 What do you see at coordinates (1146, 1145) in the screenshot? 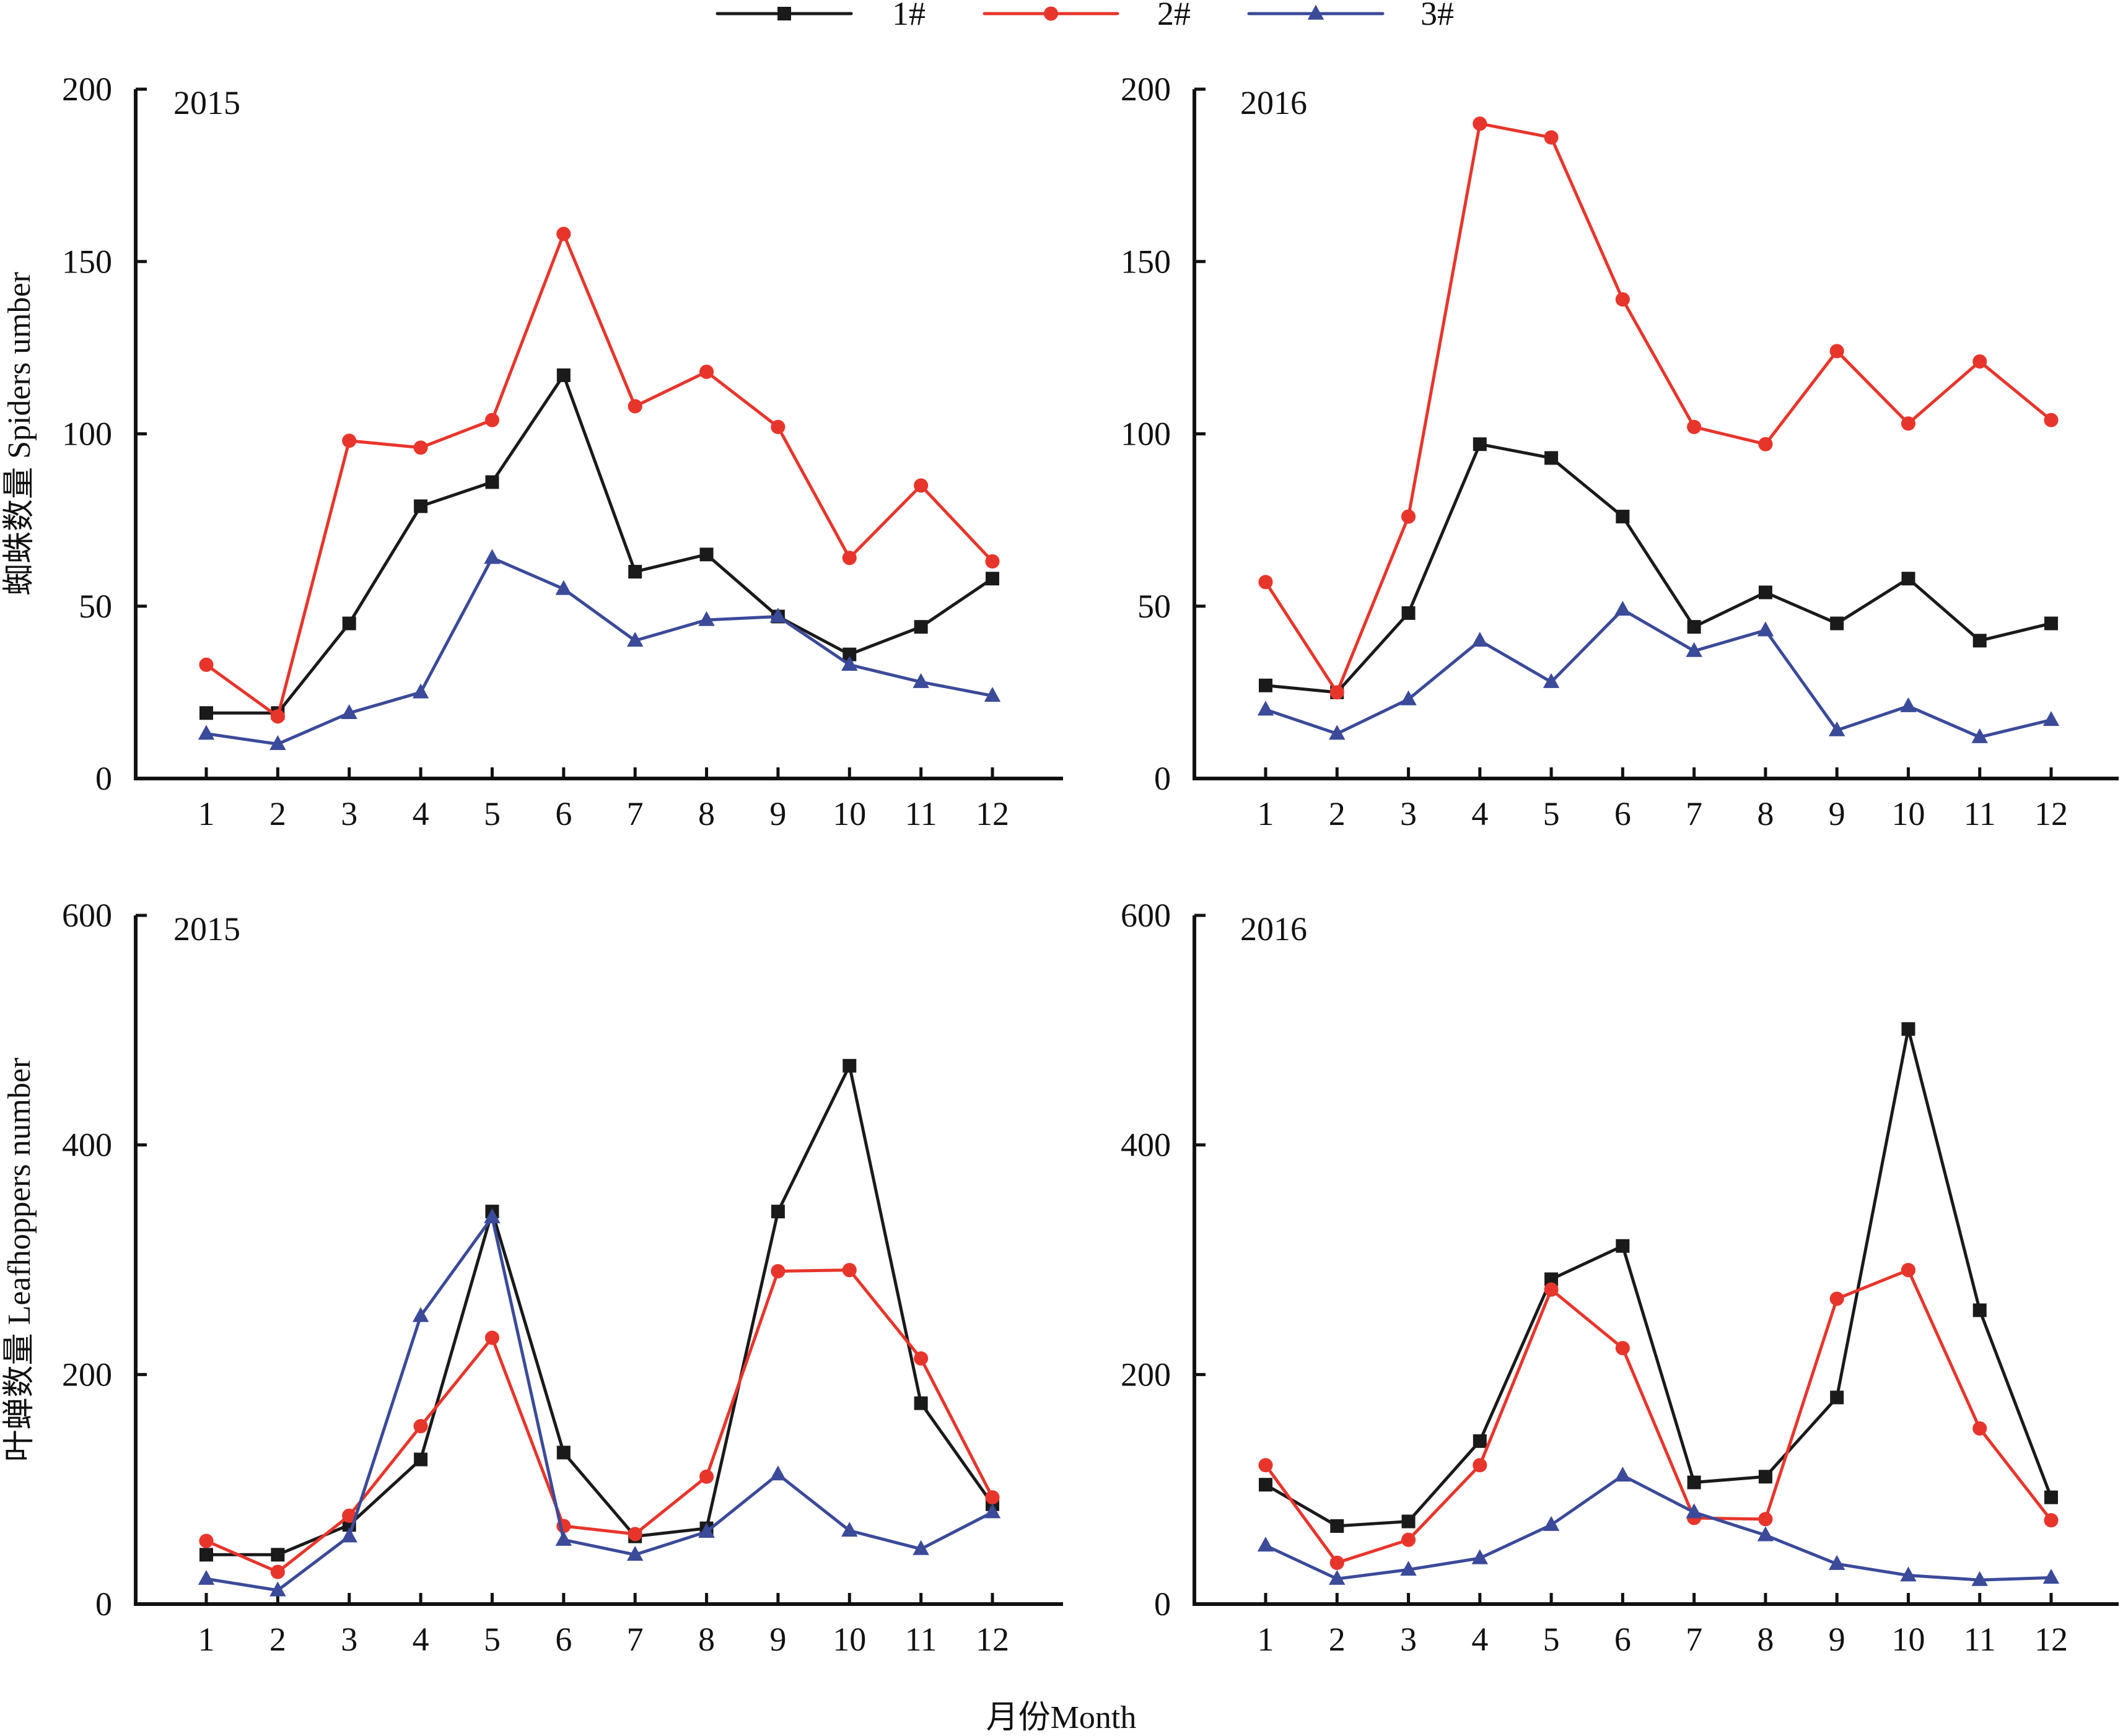
I see `y-tick-label: 400` at bounding box center [1146, 1145].